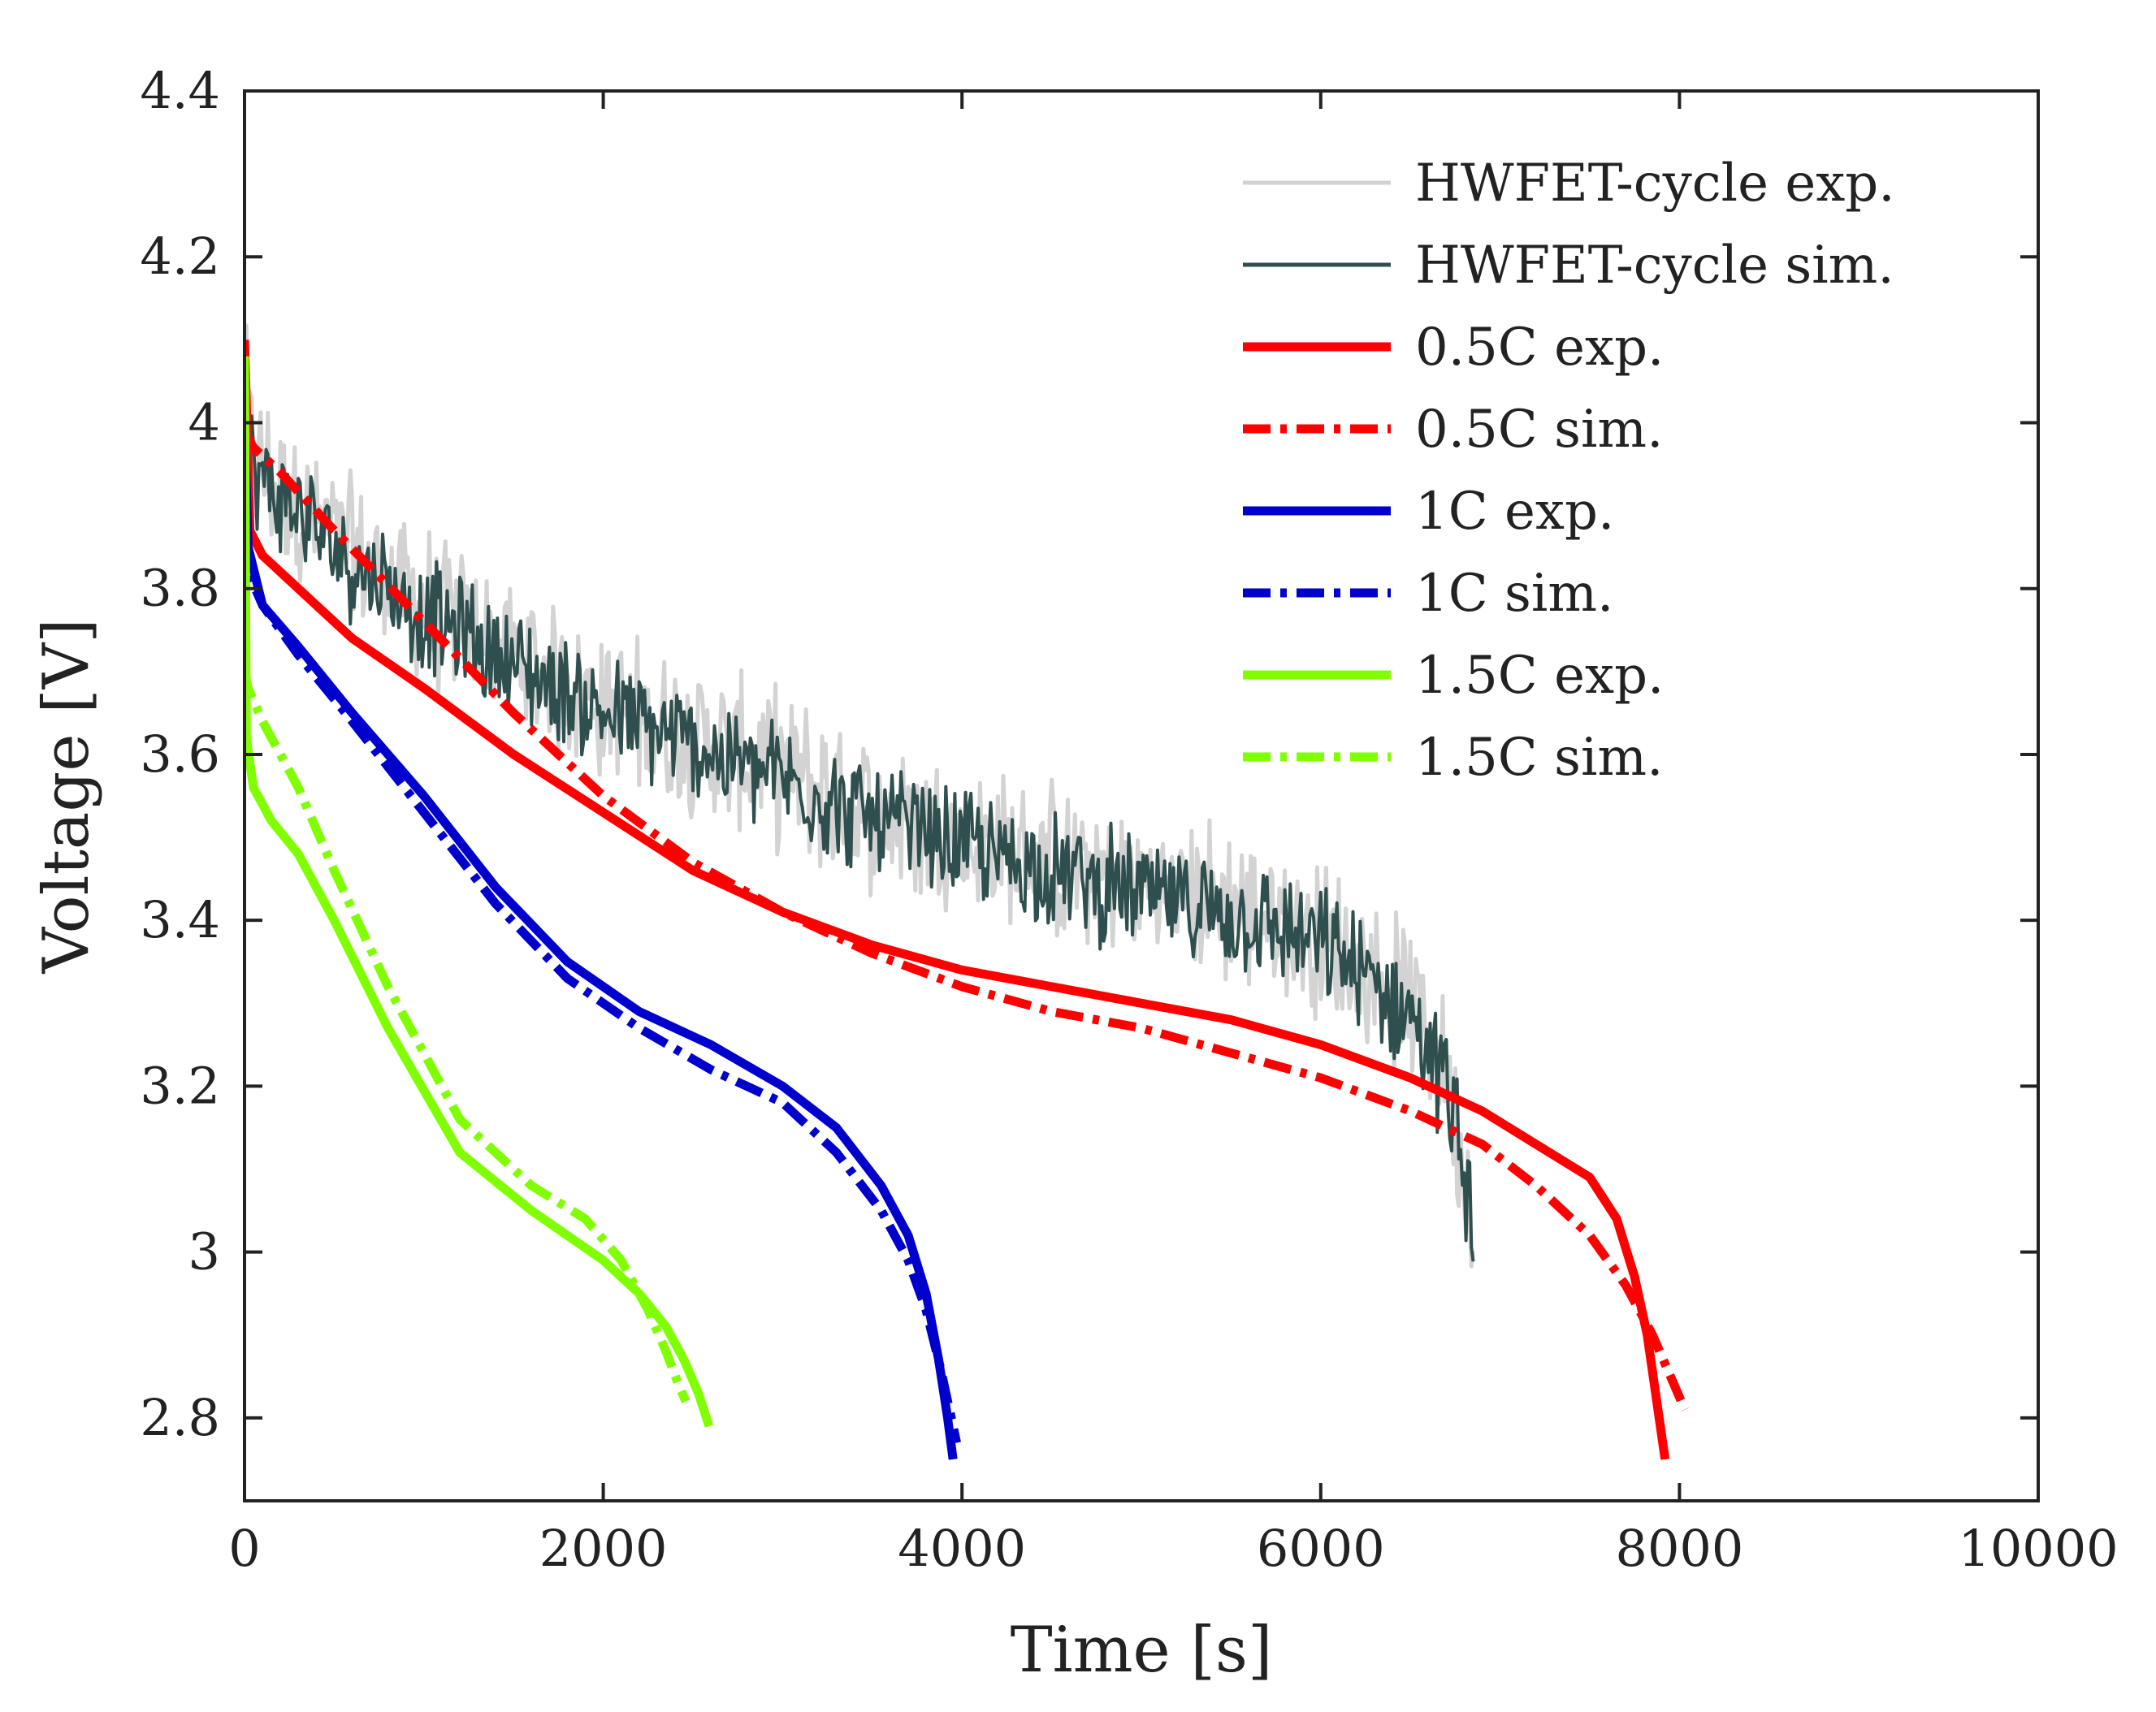 The width and height of the screenshot is (2156, 1712). What do you see at coordinates (1514, 594) in the screenshot?
I see `legend-label: 1C sim.` at bounding box center [1514, 594].